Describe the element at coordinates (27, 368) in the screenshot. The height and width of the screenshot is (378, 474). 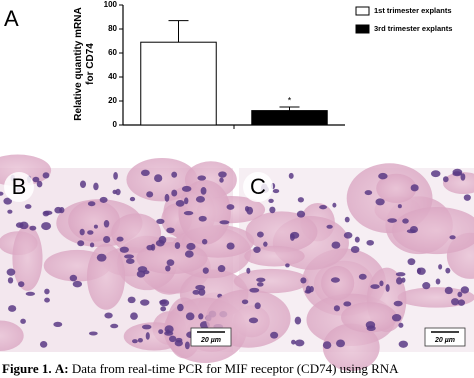
I see `caption-label: Figure 1.` at that location.